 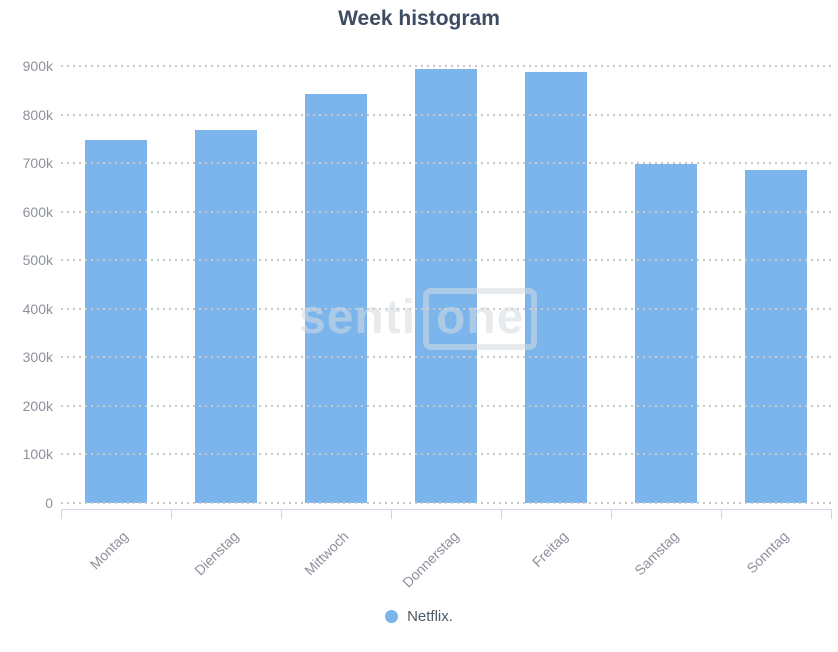 I want to click on y-axis-label-800k: 800k, so click(x=37, y=114).